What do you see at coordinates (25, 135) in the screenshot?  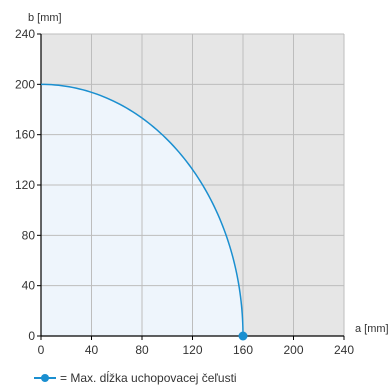 I see `y-tick-label: 160` at bounding box center [25, 135].